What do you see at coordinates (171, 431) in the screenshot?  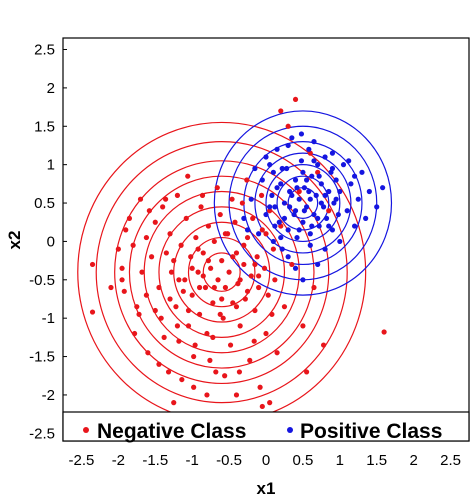 I see `legend-label-negative: Negative Class` at bounding box center [171, 431].